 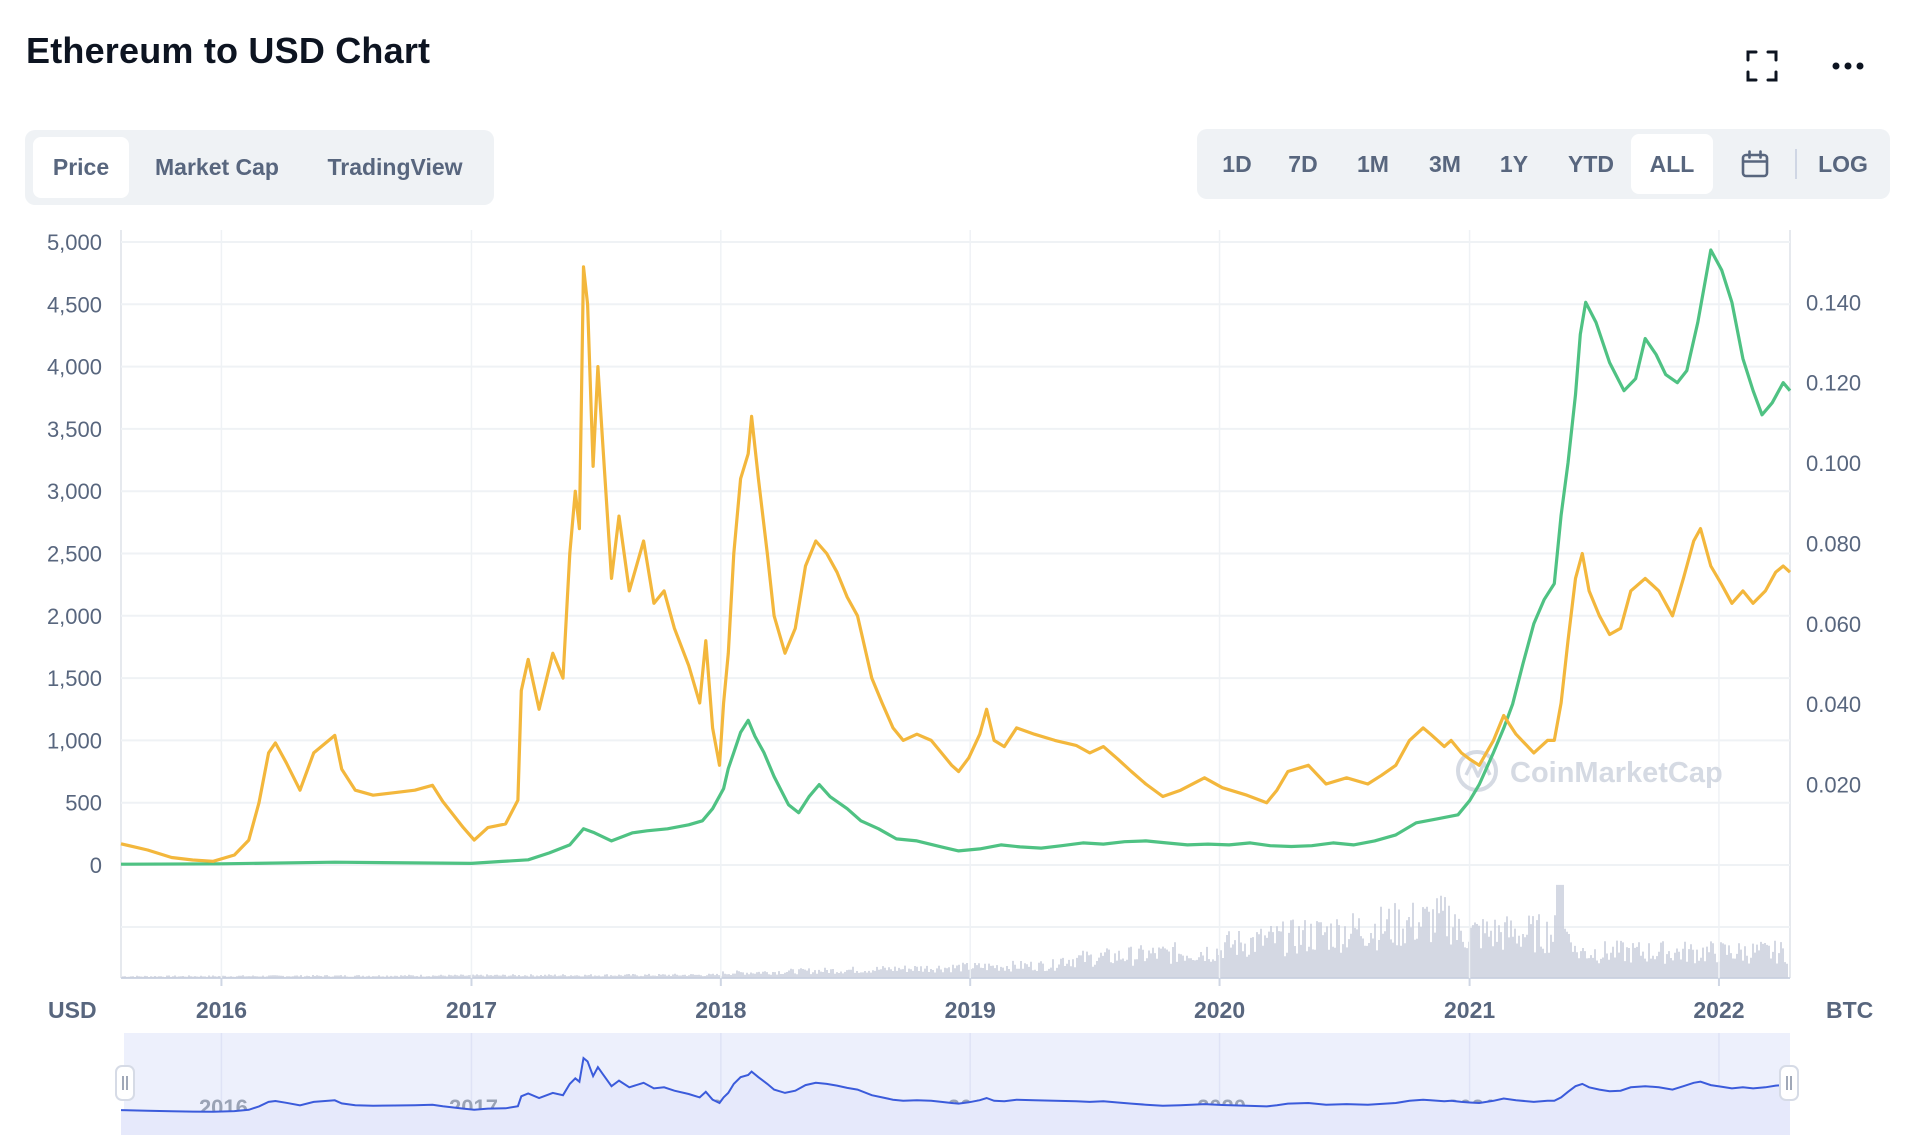 I want to click on right-axis-tick-label: 0.060, so click(x=1833, y=624).